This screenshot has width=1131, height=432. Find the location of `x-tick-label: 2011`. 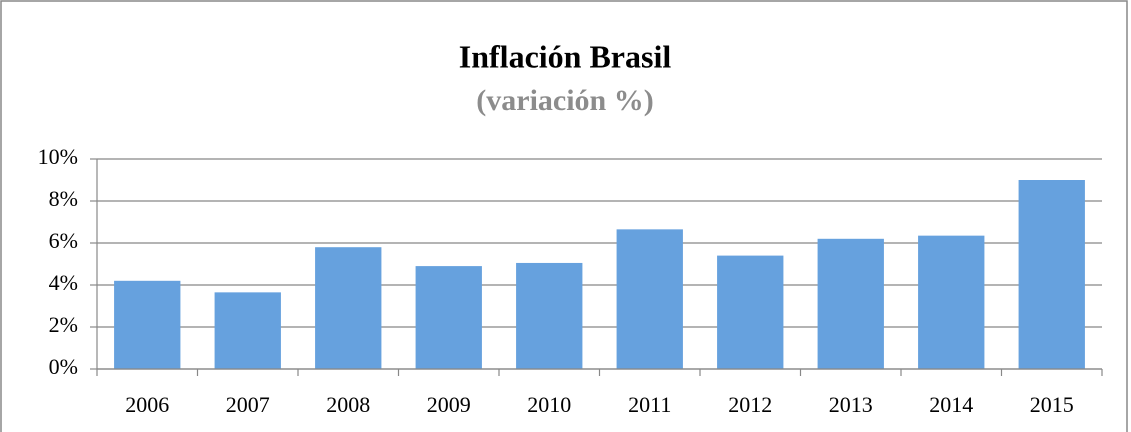

x-tick-label: 2011 is located at coordinates (649, 404).